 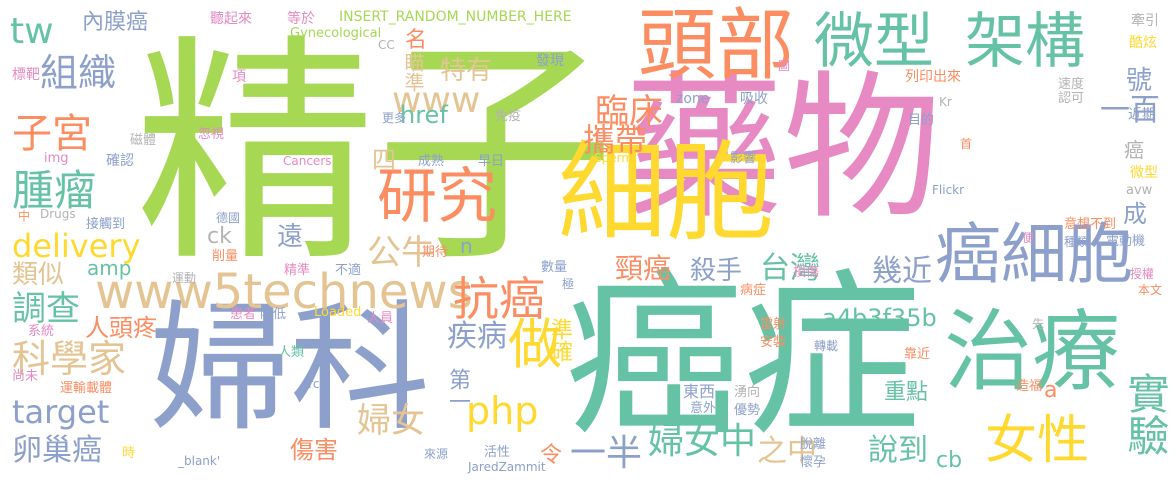 What do you see at coordinates (413, 72) in the screenshot?
I see `word-miaozhun: 瞄準` at bounding box center [413, 72].